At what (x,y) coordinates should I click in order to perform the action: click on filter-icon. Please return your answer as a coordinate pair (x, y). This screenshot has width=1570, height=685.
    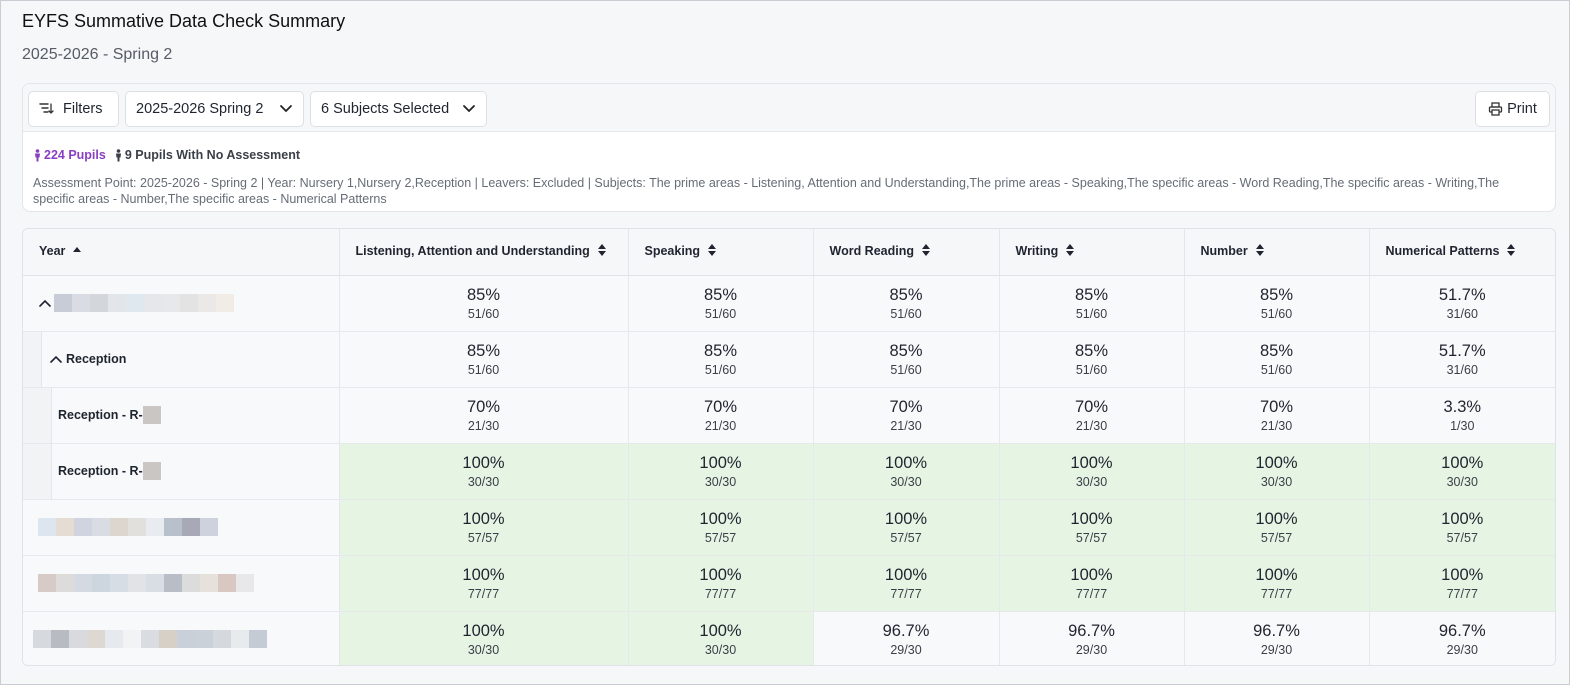
    Looking at the image, I should click on (46, 108).